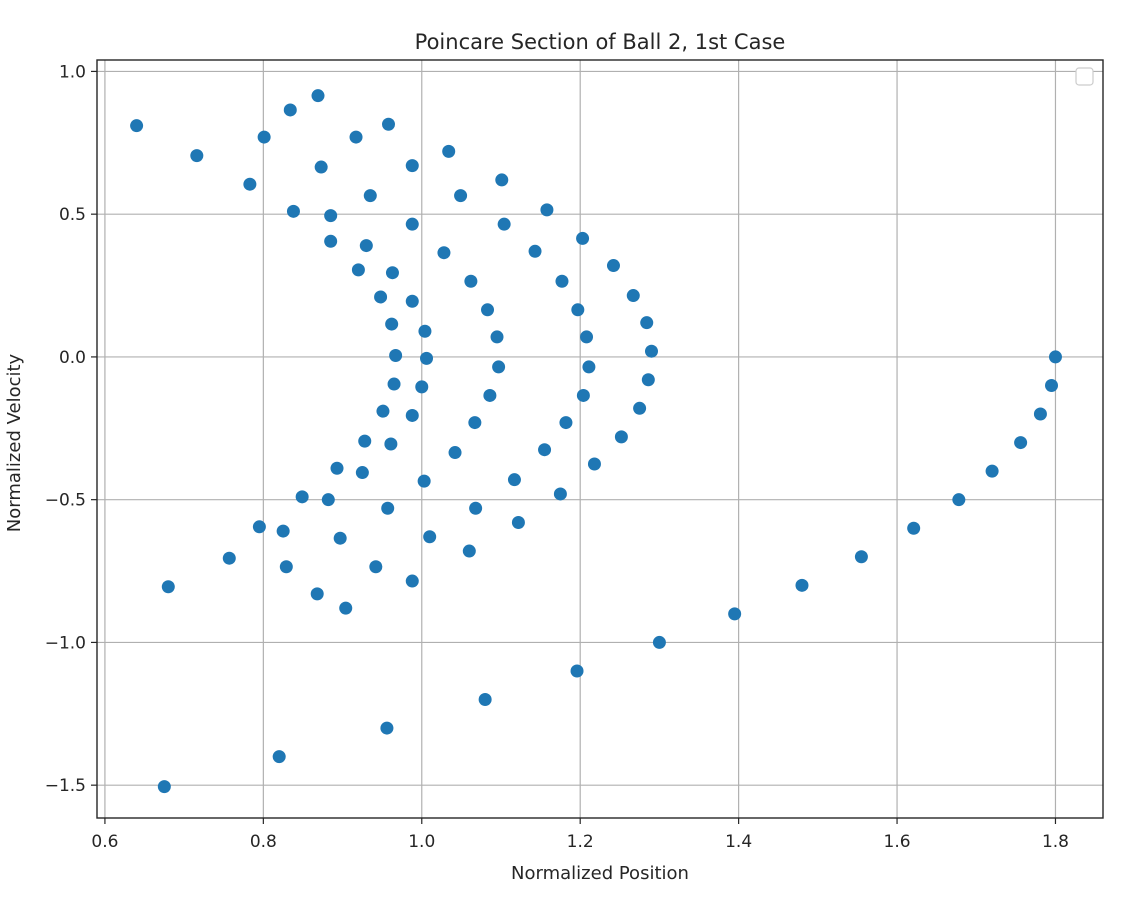  What do you see at coordinates (421, 842) in the screenshot?
I see `x-tick-label: 1.0` at bounding box center [421, 842].